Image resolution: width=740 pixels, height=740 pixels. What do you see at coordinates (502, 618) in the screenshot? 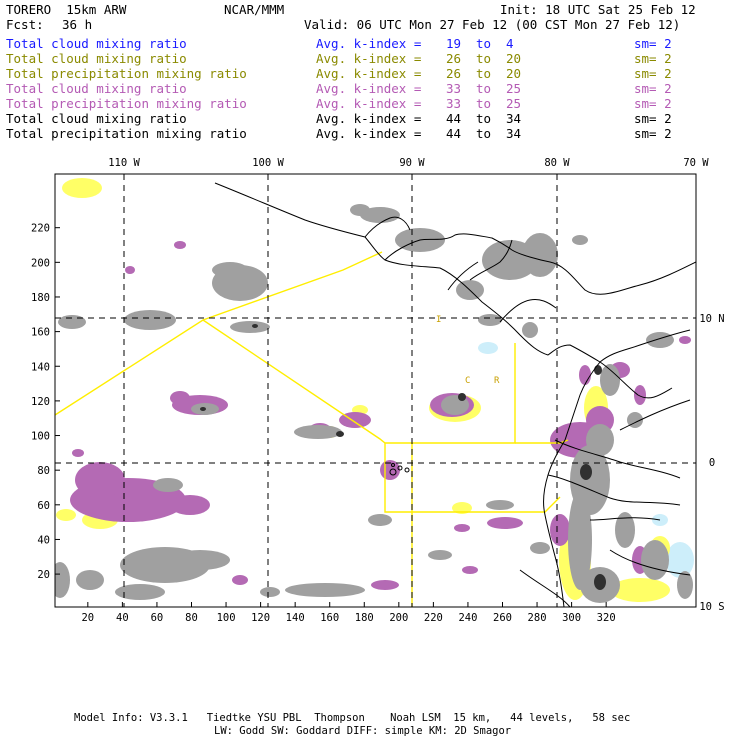
I see `x-tick-label: 260` at bounding box center [502, 618].